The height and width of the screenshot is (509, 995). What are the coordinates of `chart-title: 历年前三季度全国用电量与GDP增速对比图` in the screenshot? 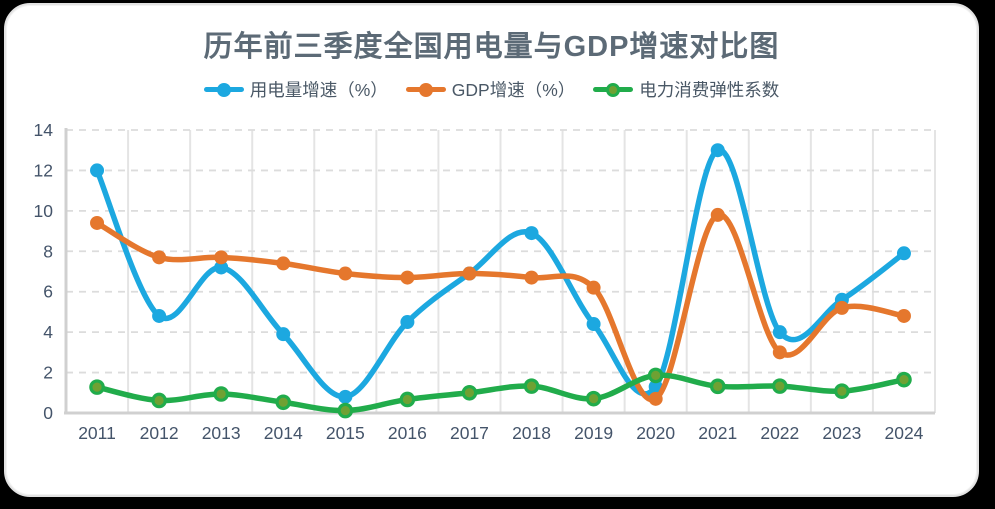 It's located at (491, 47).